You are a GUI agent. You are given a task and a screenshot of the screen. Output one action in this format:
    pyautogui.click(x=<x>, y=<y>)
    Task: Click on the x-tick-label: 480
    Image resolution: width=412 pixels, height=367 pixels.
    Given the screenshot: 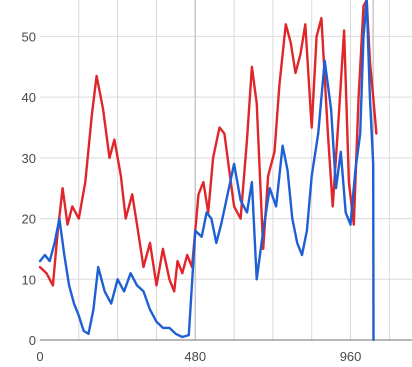 What is the action you would take?
    pyautogui.click(x=195, y=356)
    